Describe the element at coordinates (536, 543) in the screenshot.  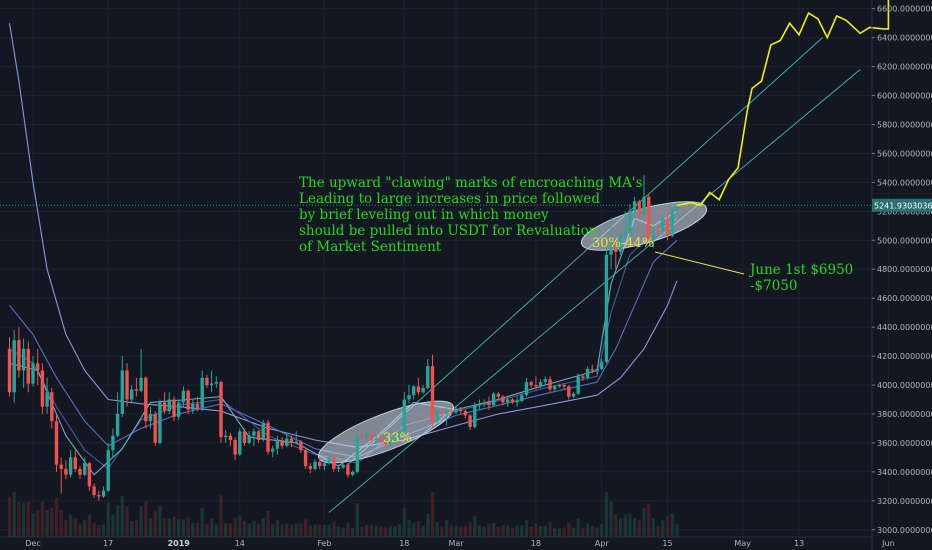
I see `time-tick-label: 18` at that location.